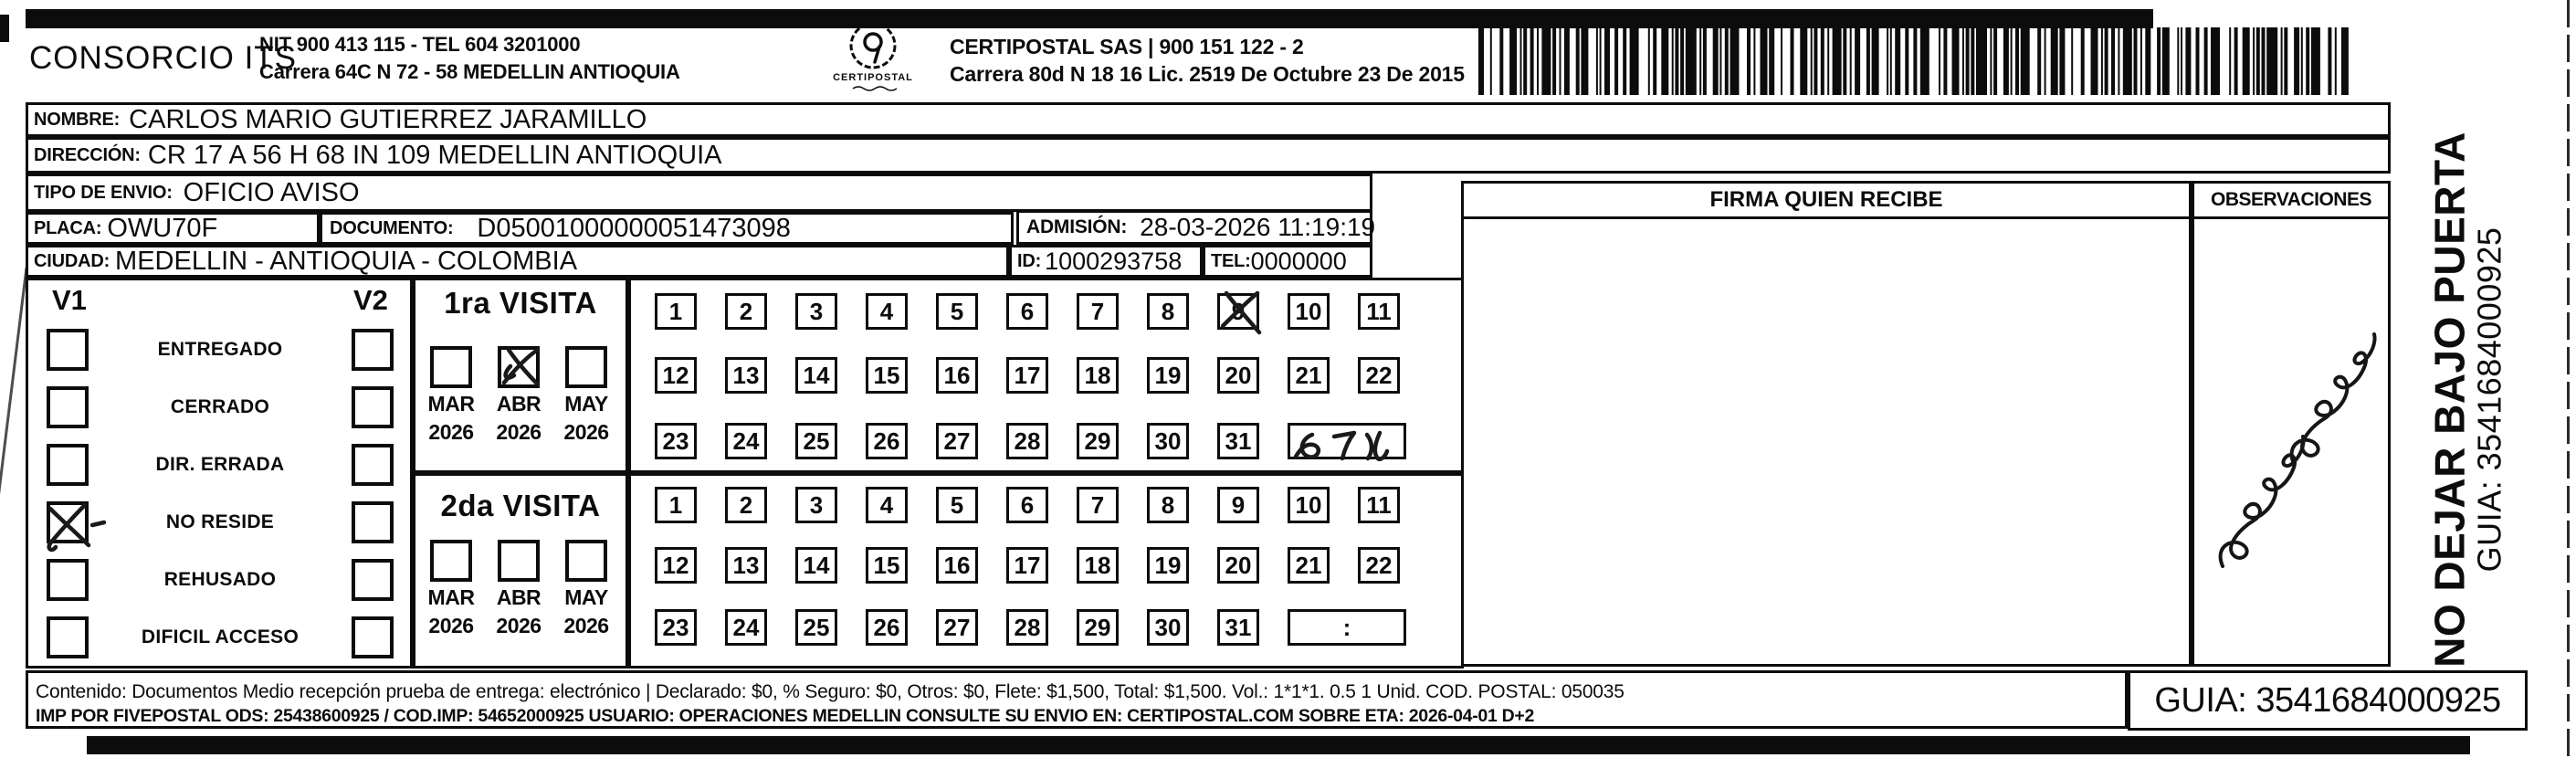  Describe the element at coordinates (816, 441) in the screenshot. I see `first-visit-day-25: 25` at that location.